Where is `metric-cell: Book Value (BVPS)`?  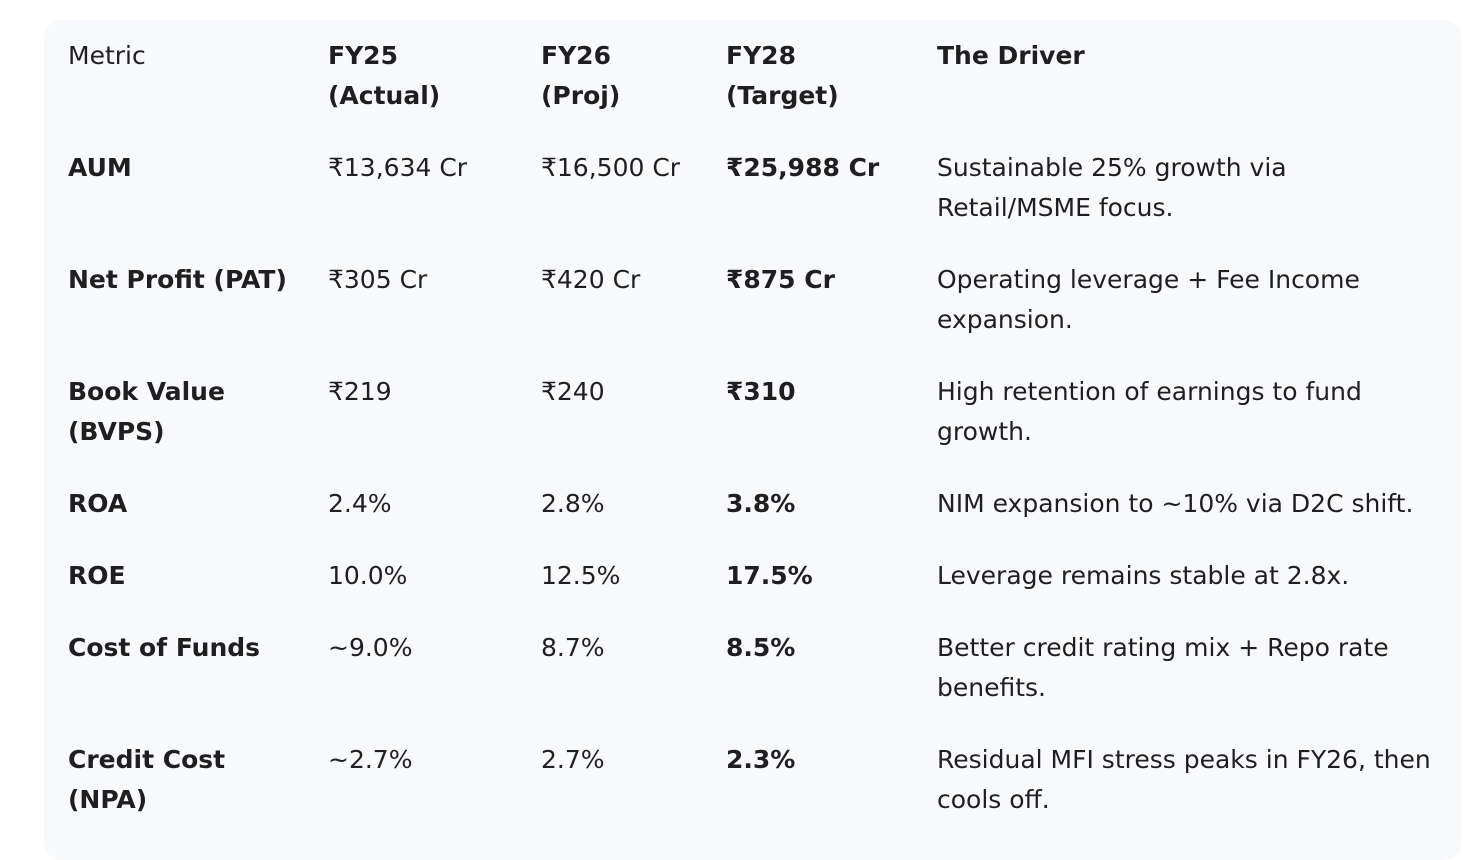 metric-cell: Book Value (BVPS) is located at coordinates (146, 411).